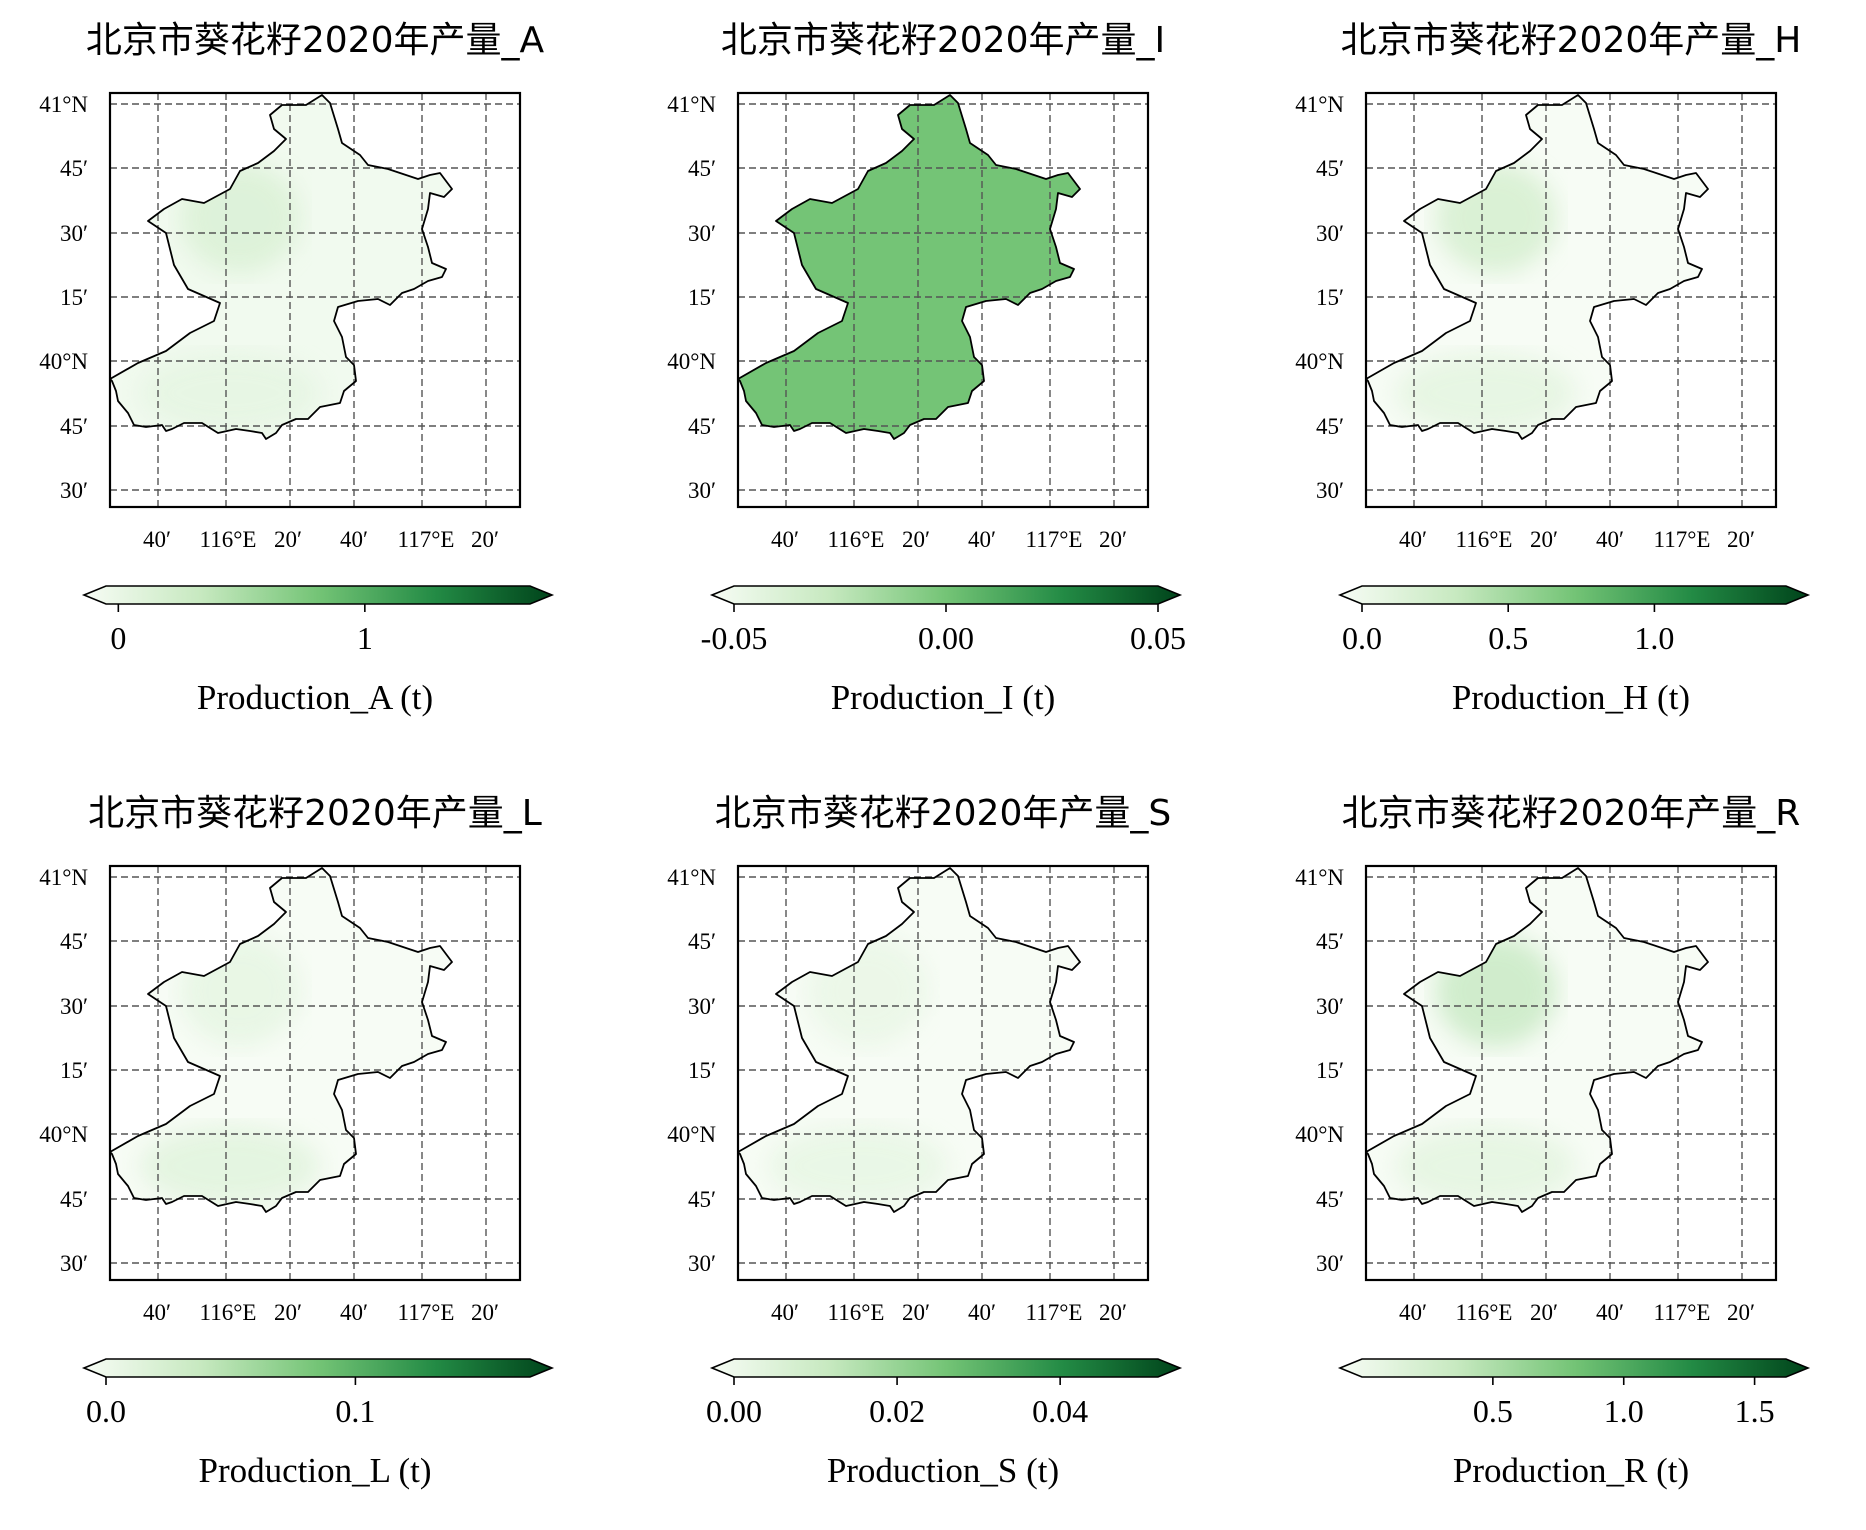 This screenshot has height=1530, width=1866. Describe the element at coordinates (943, 40) in the screenshot. I see `panel-title: 北京市葵花籽2020年产量_I` at that location.